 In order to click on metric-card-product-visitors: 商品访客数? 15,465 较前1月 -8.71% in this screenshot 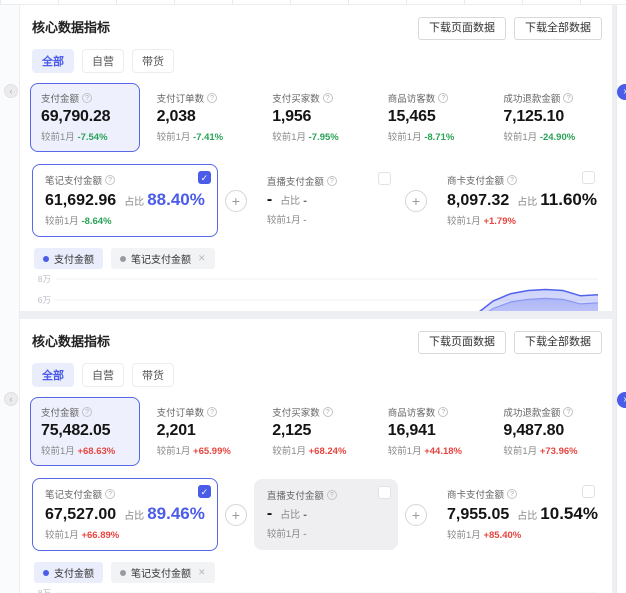, I will do `click(431, 118)`.